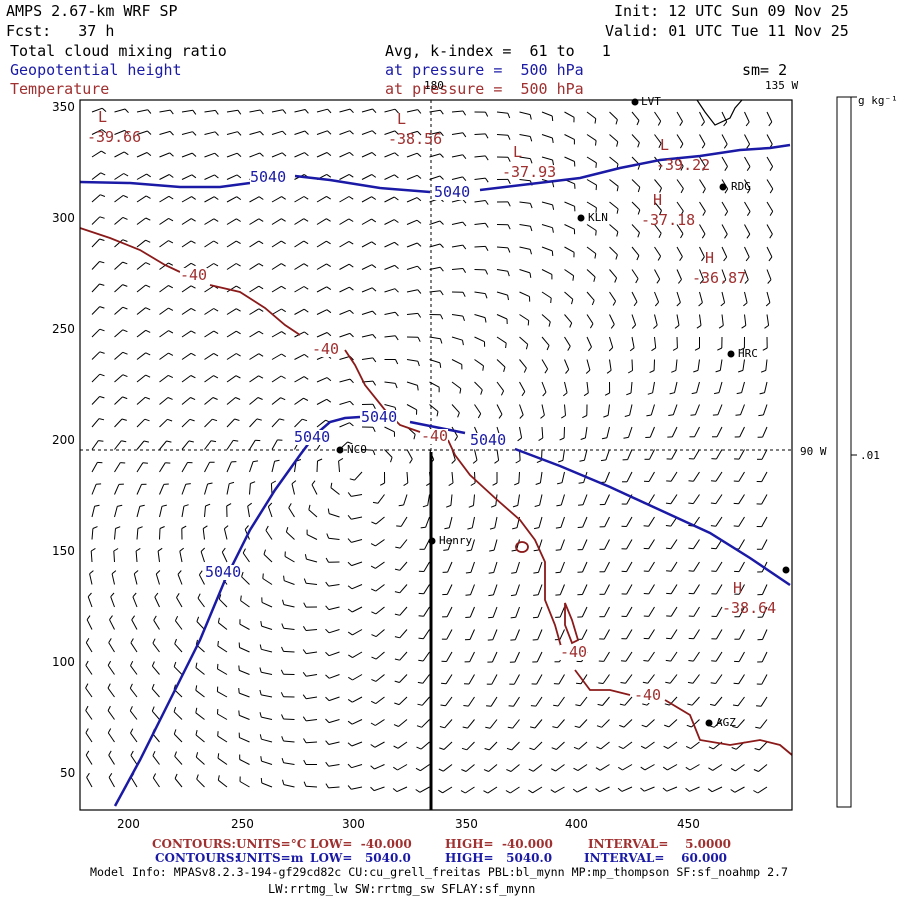 This screenshot has width=900, height=900. Describe the element at coordinates (719, 112) in the screenshot. I see `coastline` at that location.